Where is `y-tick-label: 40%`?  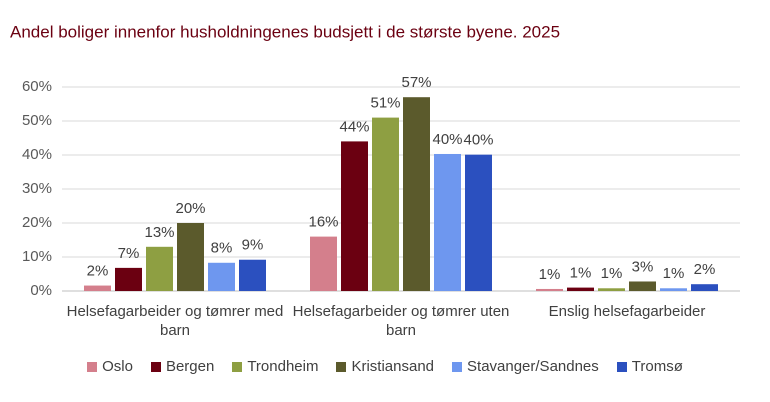
y-tick-label: 40% is located at coordinates (37, 154).